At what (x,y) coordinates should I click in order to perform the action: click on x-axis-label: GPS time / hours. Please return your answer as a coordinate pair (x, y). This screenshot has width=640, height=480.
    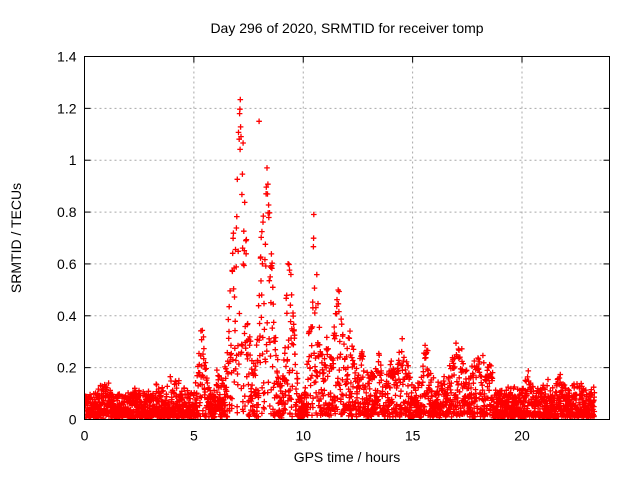
    Looking at the image, I should click on (347, 457).